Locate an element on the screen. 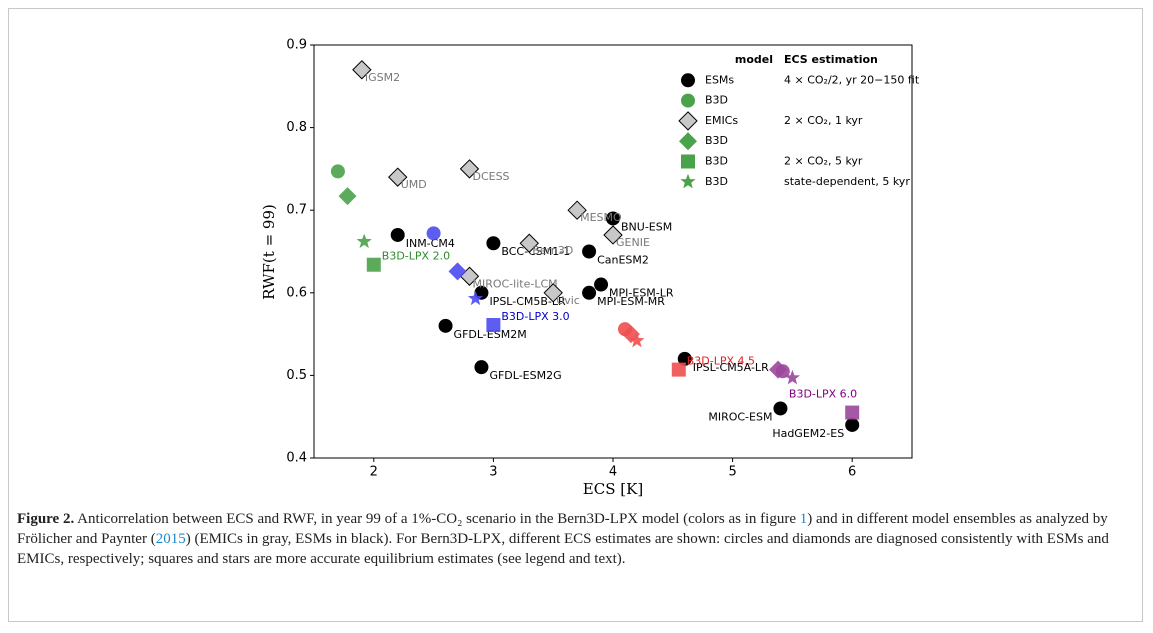 Image resolution: width=1153 pixels, height=633 pixels. point-label: CanESM2 is located at coordinates (623, 260).